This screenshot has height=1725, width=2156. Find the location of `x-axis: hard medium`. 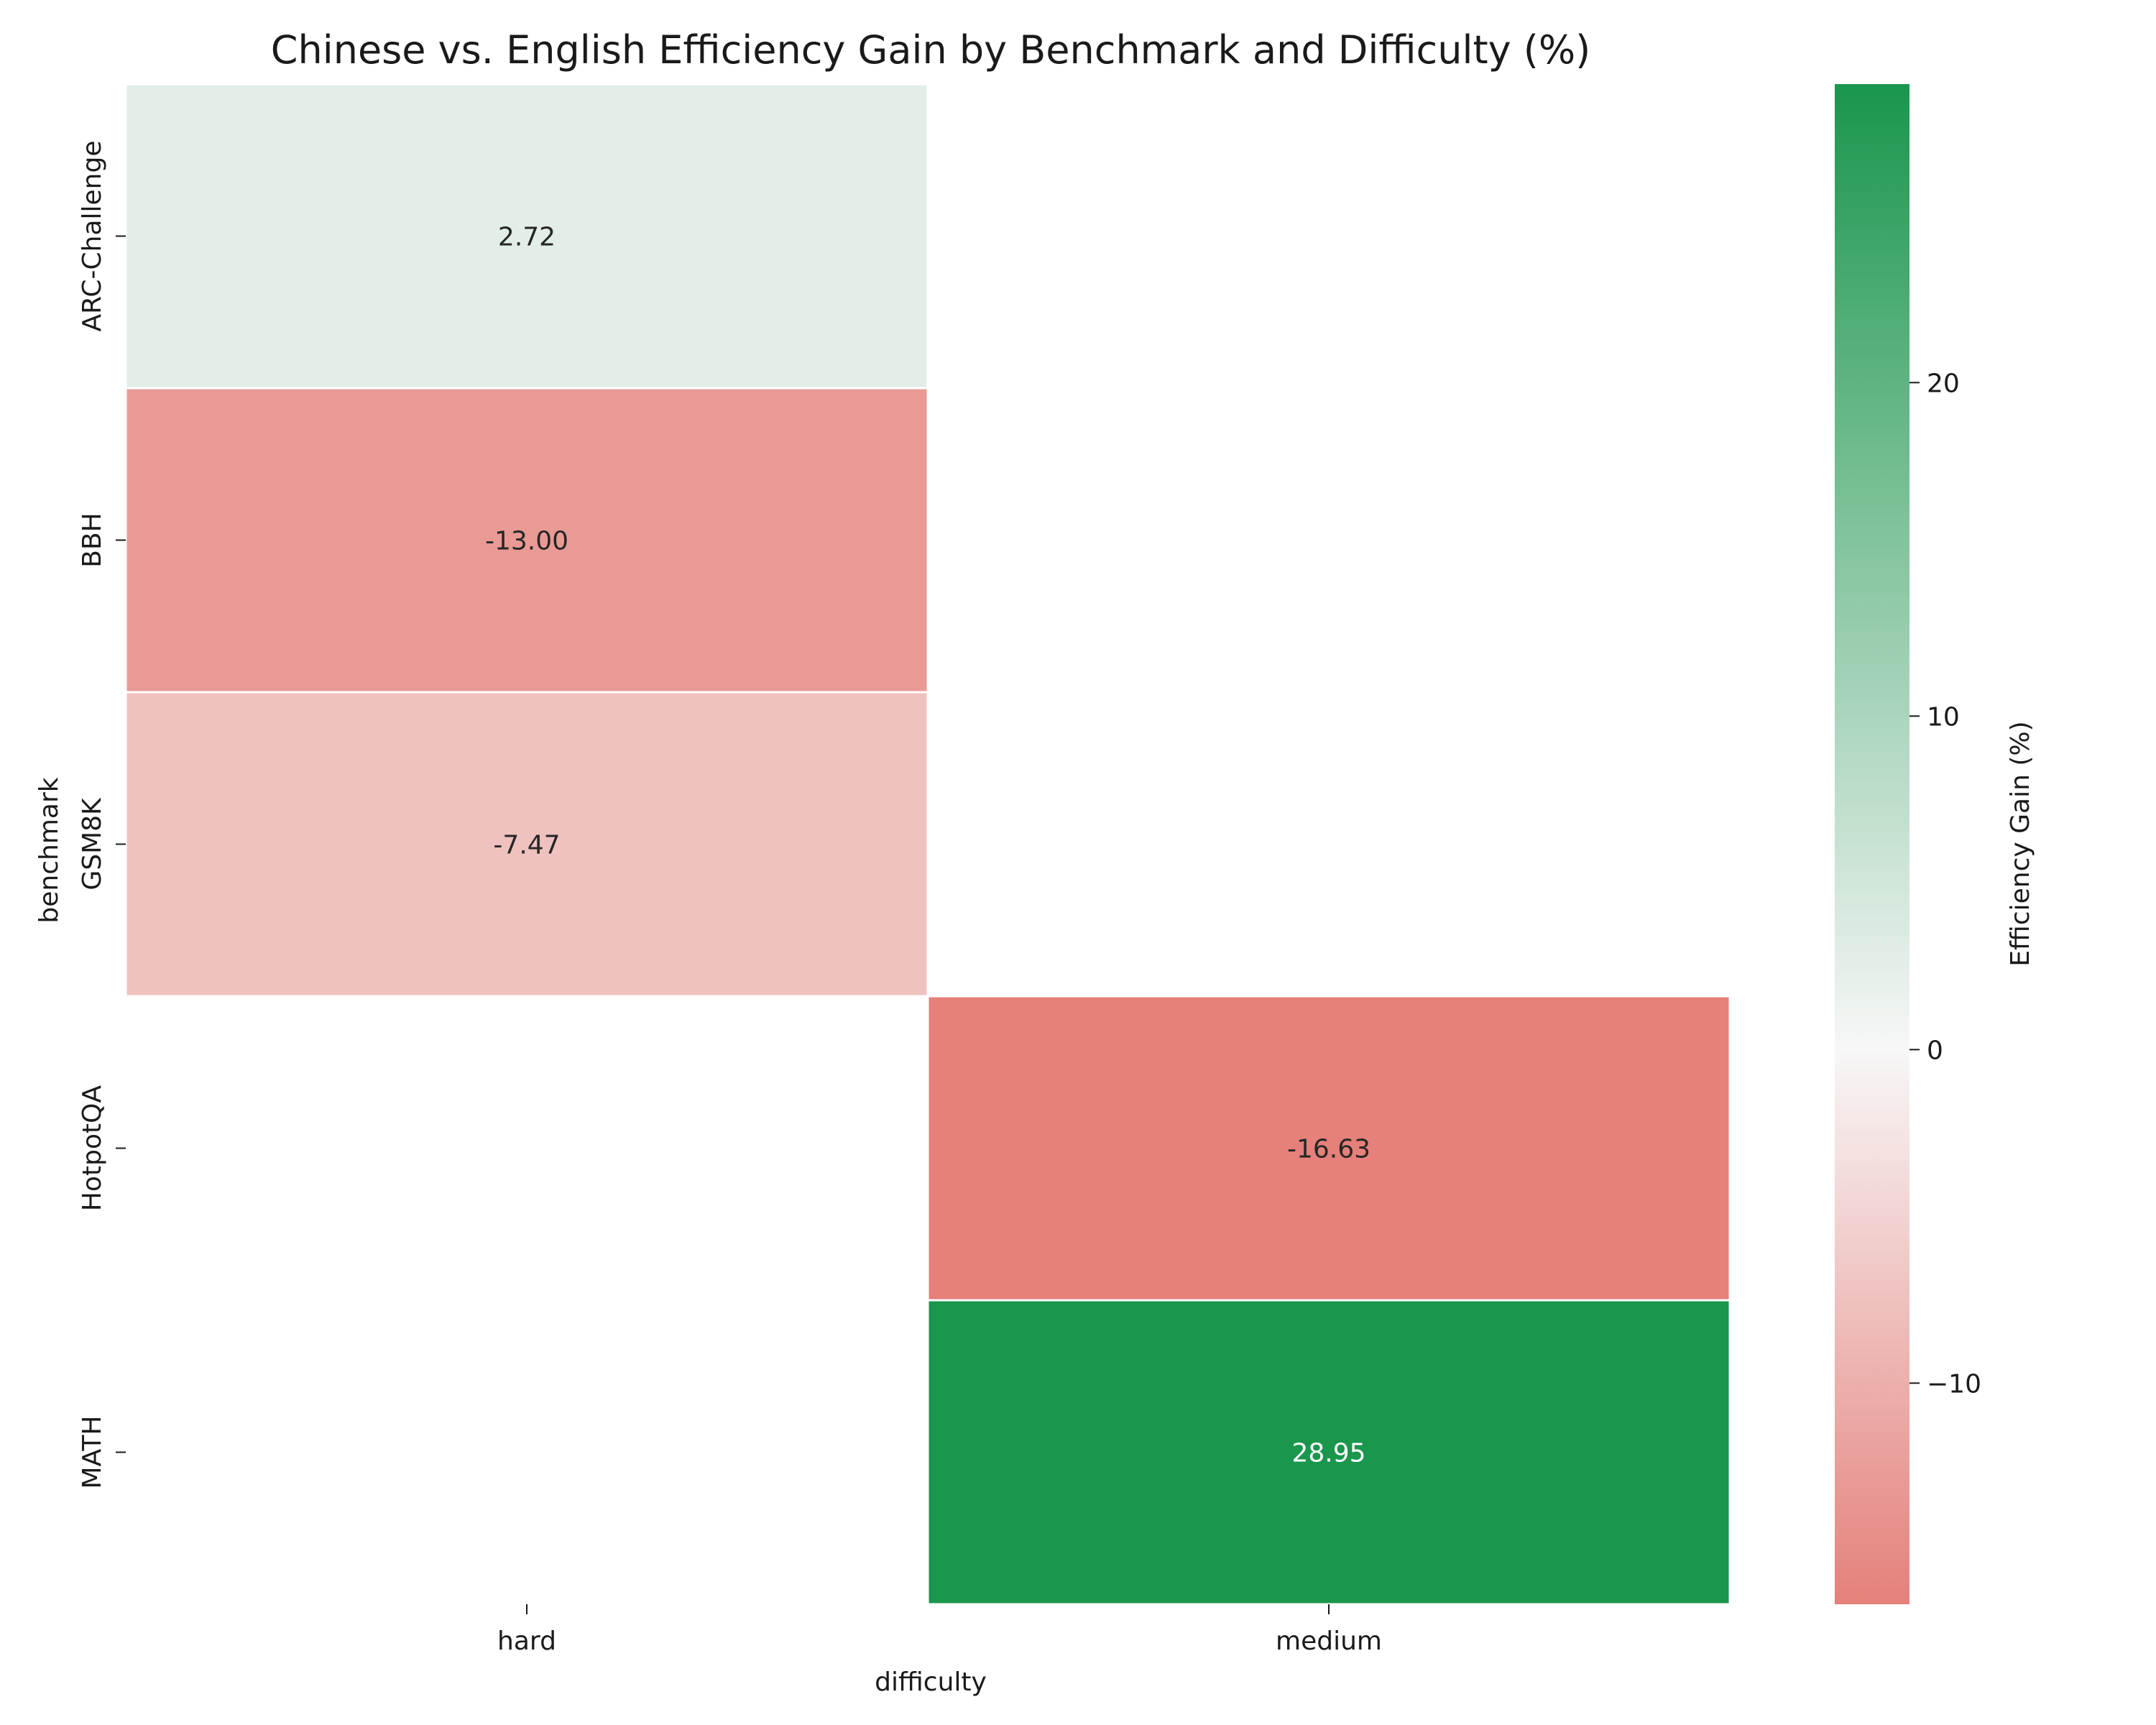

x-axis: hard medium is located at coordinates (940, 1630).